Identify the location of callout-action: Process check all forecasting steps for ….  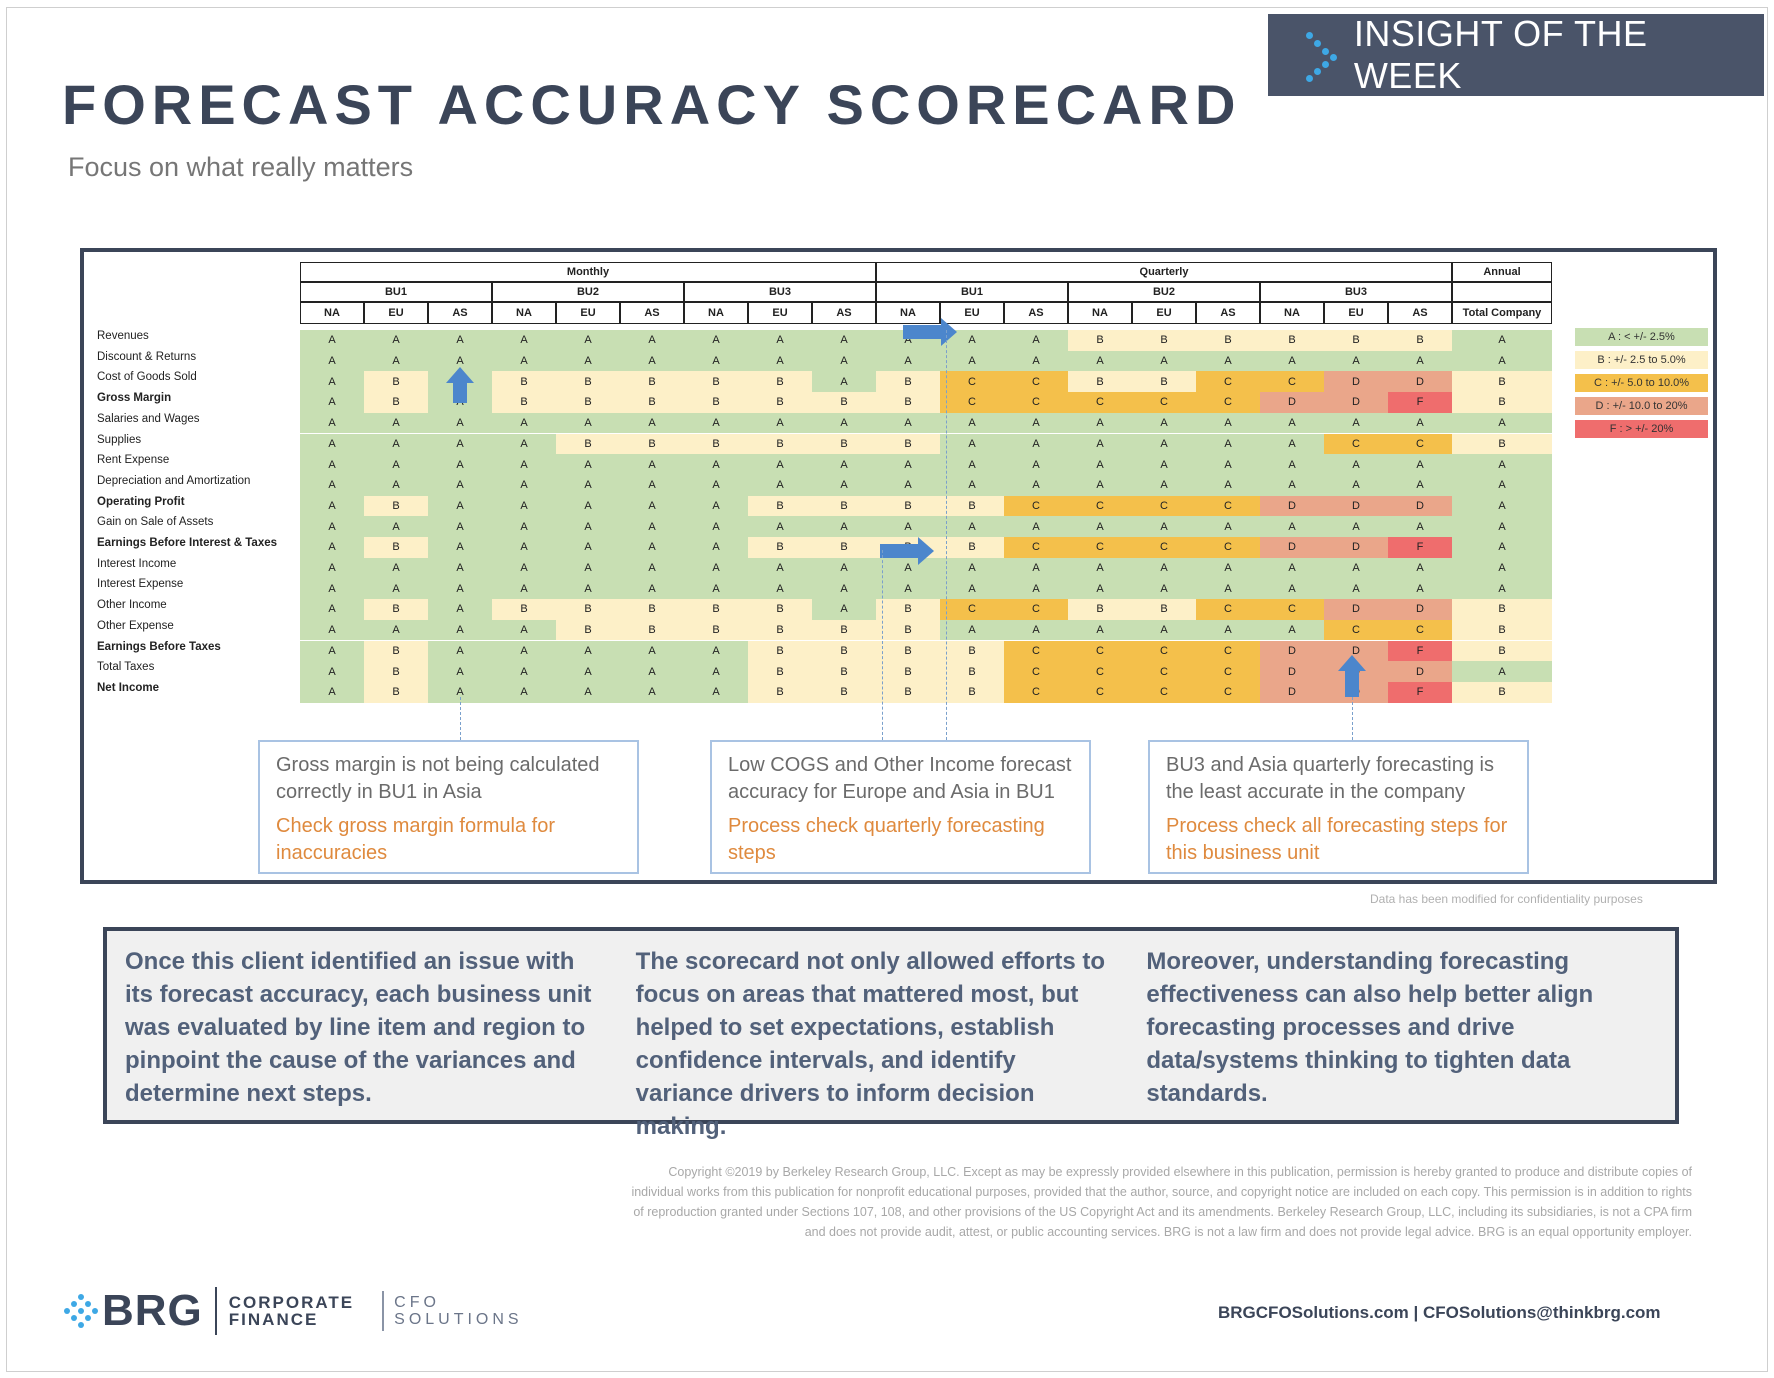
(1337, 839).